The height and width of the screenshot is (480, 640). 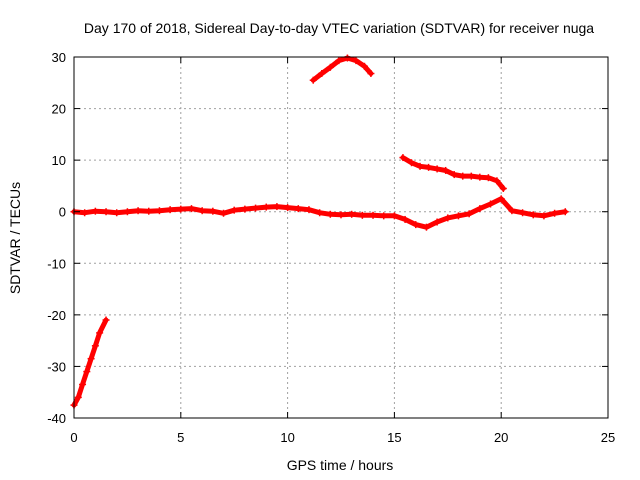 What do you see at coordinates (56, 366) in the screenshot?
I see `y-tick-label: -30` at bounding box center [56, 366].